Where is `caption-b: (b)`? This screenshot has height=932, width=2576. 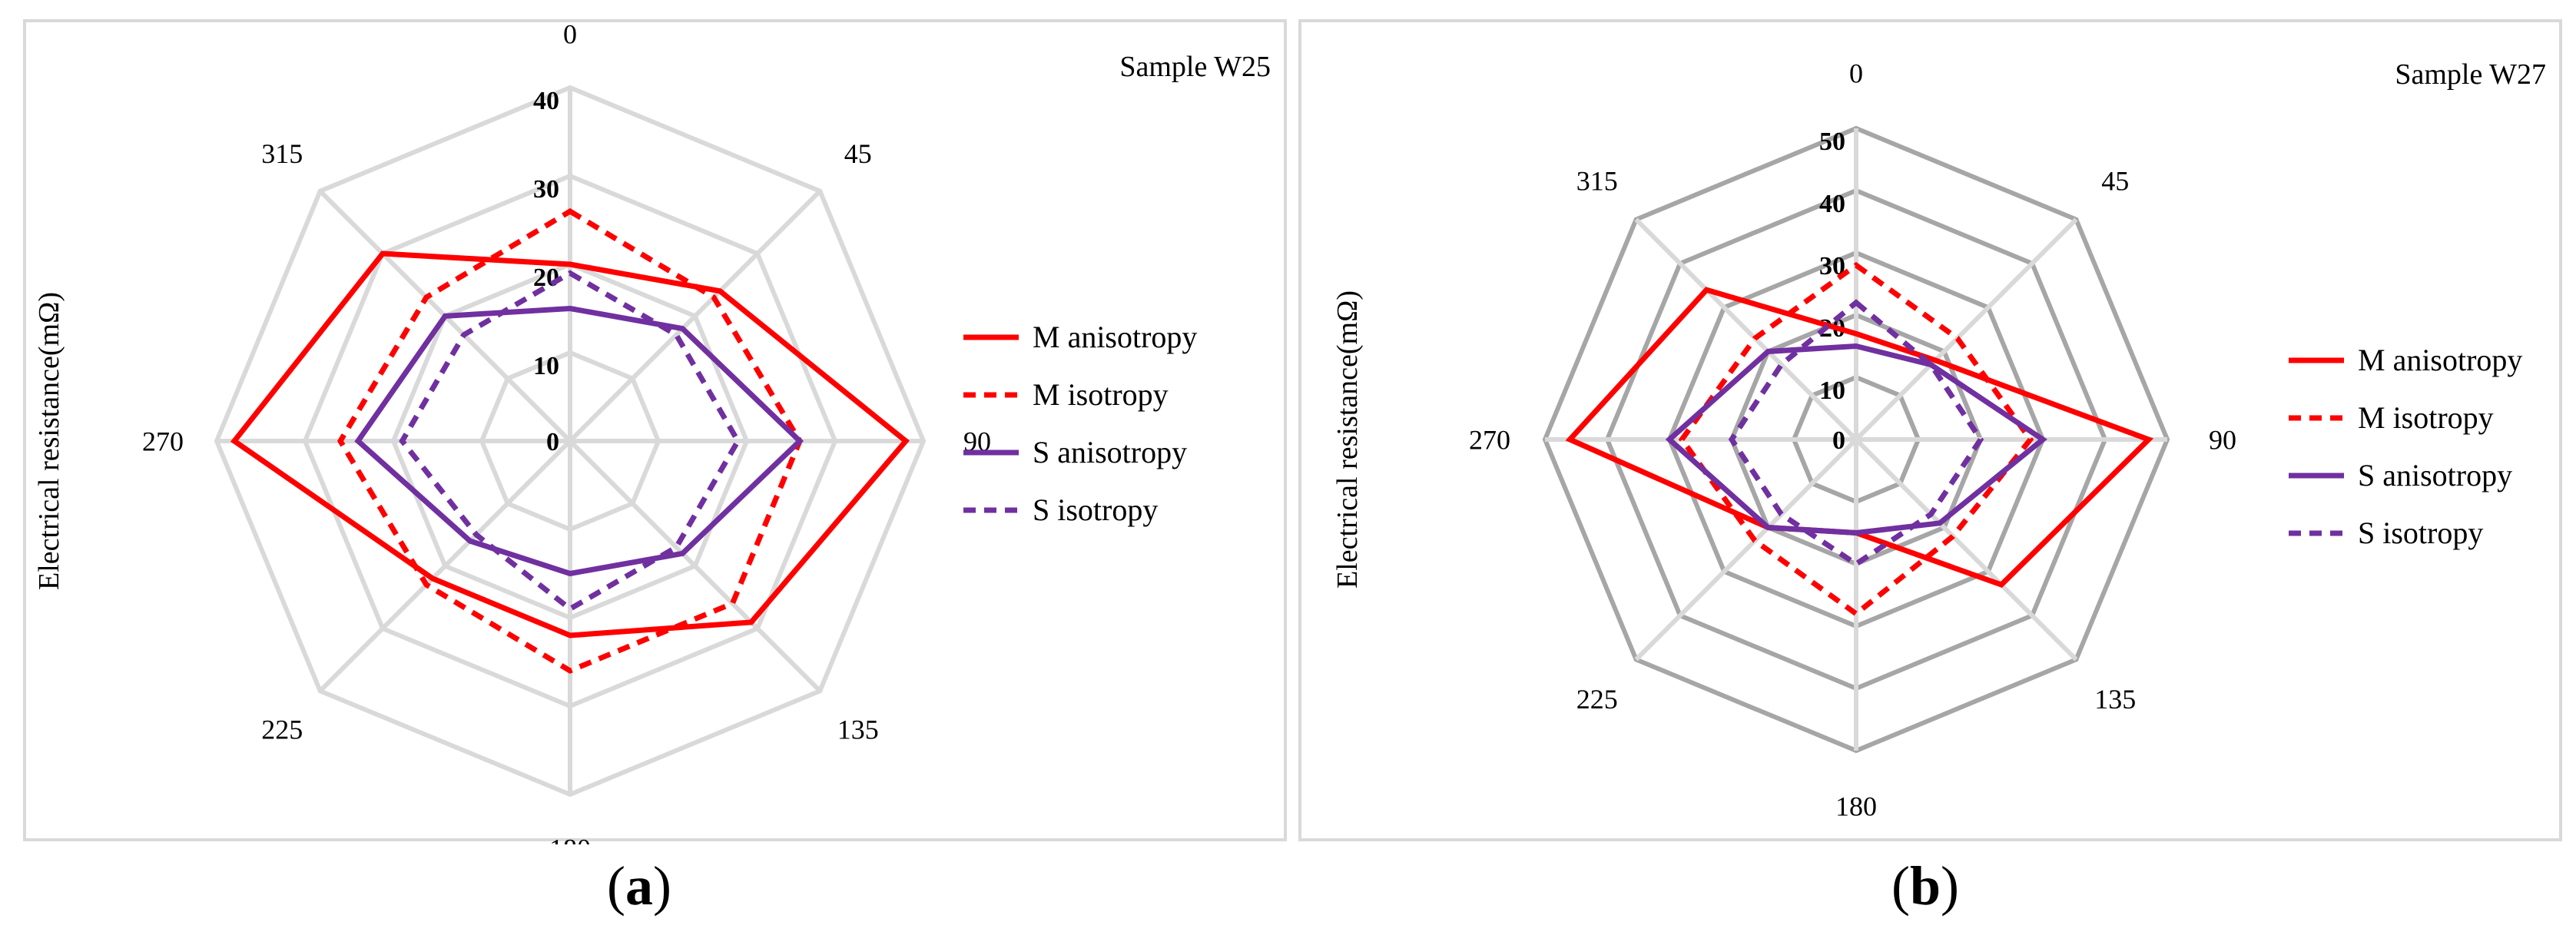
caption-b: (b) is located at coordinates (1925, 886).